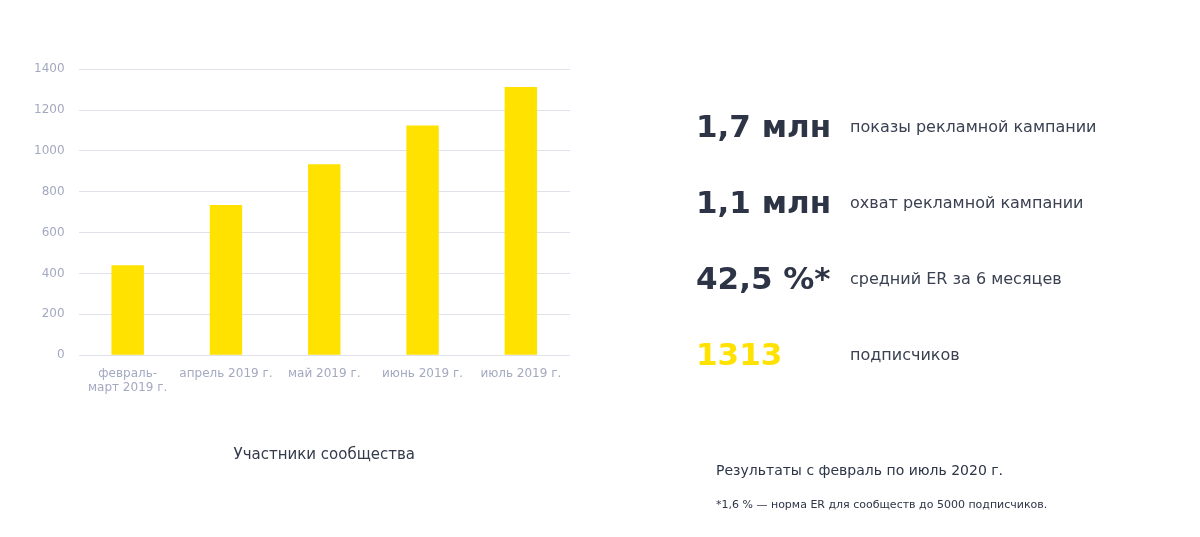 This screenshot has height=537, width=1200. I want to click on text: *1,6 % — норма ER для сообществ до 5000 подписчиков., so click(882, 504).